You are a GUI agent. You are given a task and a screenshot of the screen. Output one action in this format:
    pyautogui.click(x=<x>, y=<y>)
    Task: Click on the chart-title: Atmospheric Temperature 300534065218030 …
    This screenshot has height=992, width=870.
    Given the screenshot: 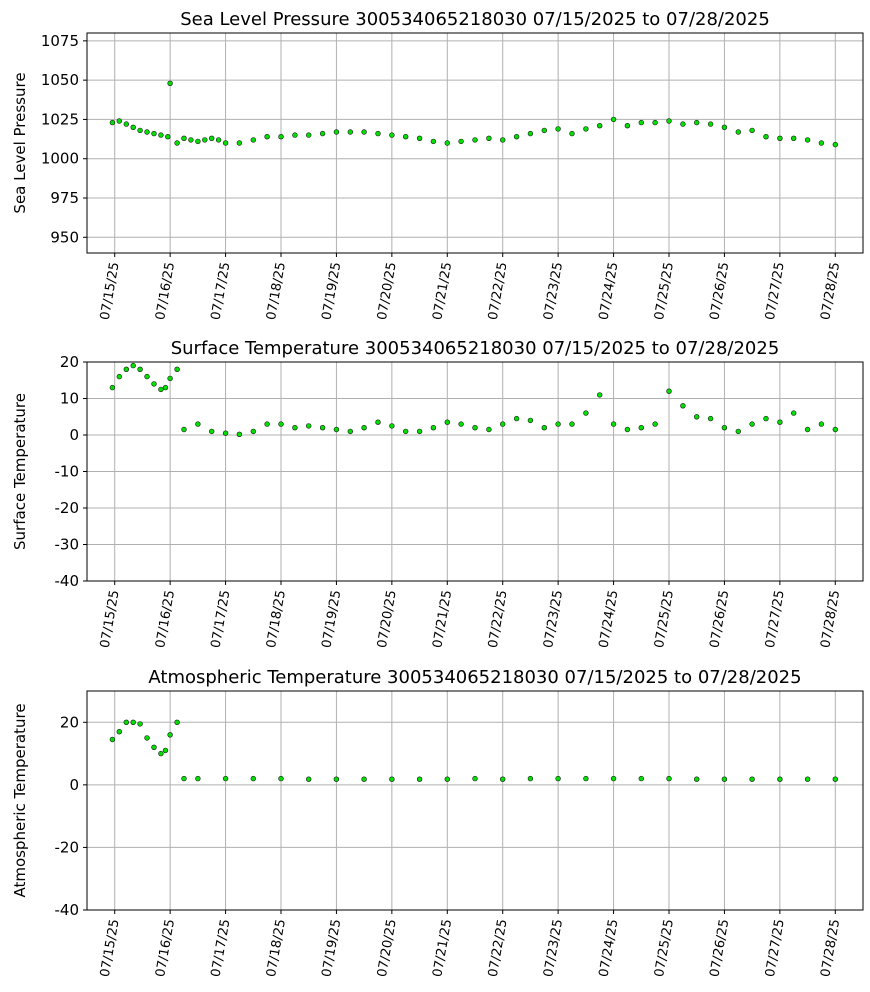 What is the action you would take?
    pyautogui.click(x=474, y=677)
    